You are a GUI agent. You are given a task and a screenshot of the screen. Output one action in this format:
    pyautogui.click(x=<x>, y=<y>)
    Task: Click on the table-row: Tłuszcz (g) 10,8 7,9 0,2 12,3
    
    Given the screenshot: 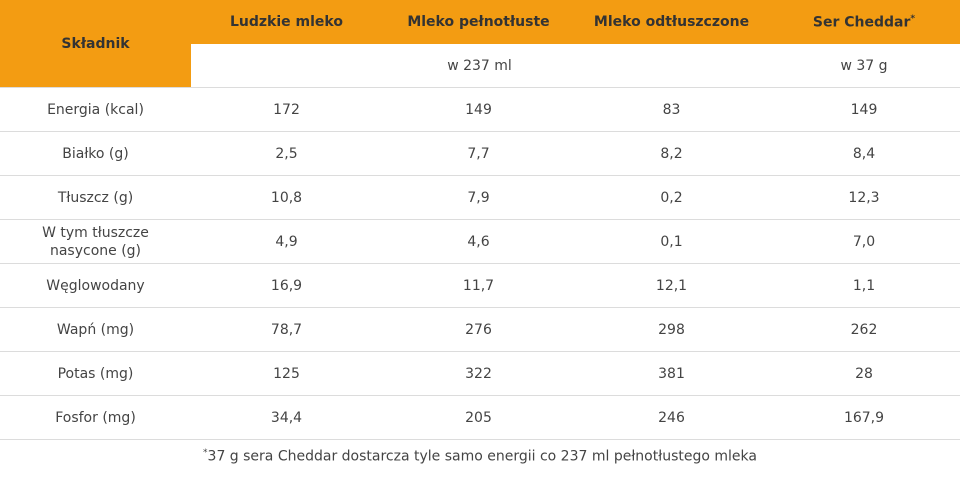 What is the action you would take?
    pyautogui.click(x=480, y=197)
    